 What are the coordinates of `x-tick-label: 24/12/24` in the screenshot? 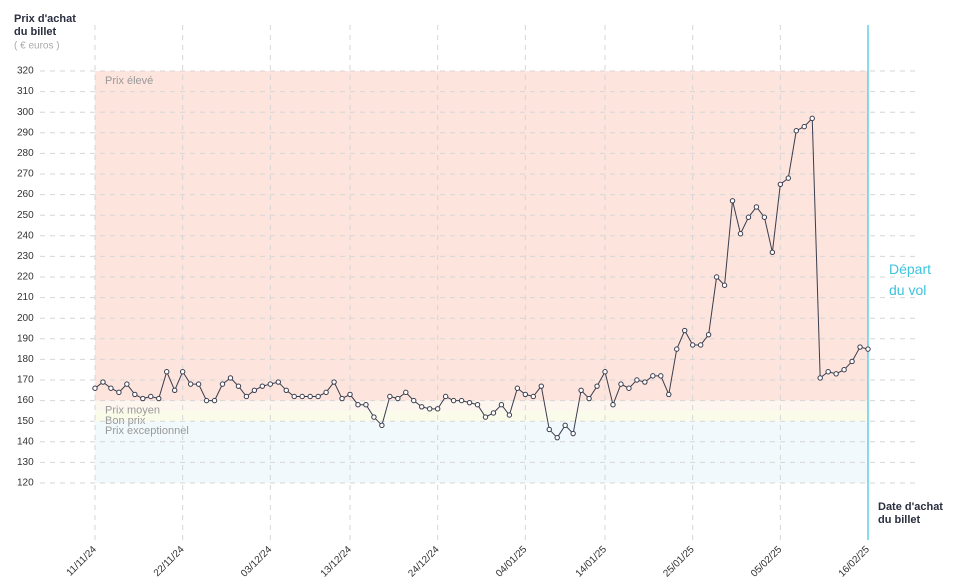 It's located at (424, 562).